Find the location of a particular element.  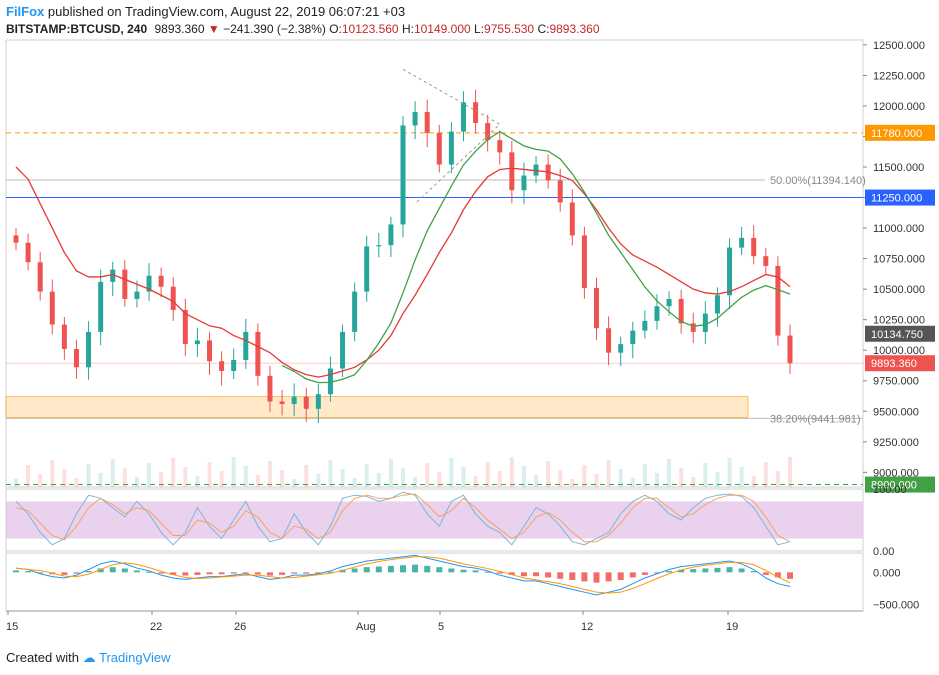

support_8900-label: 8900.000 is located at coordinates (894, 486).